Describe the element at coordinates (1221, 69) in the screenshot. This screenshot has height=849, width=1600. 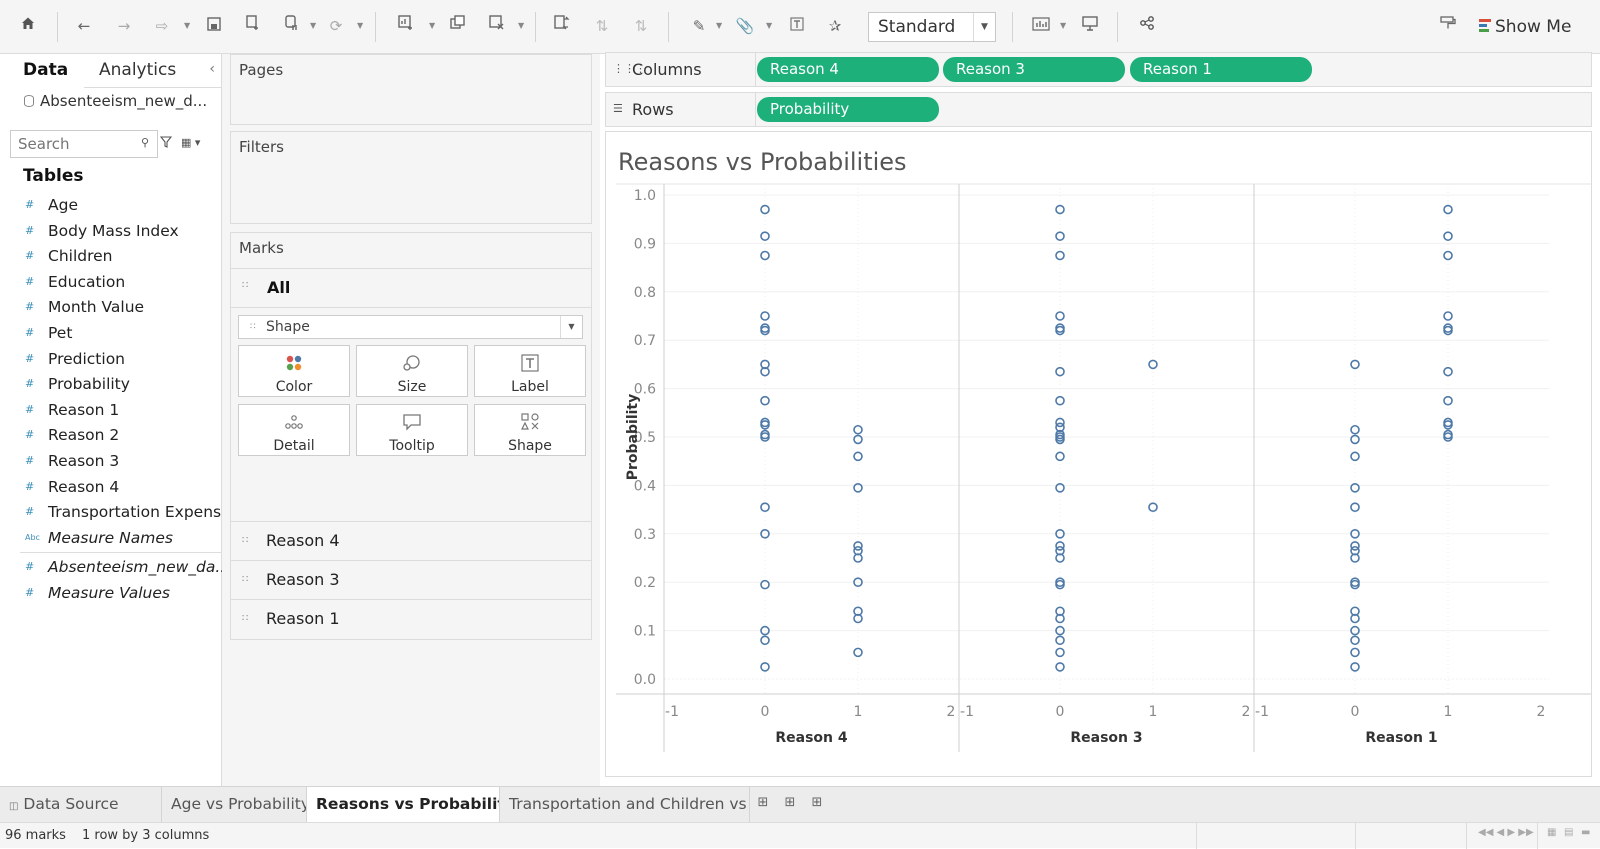
I see `columns-pill-reason-1: Reason 1` at that location.